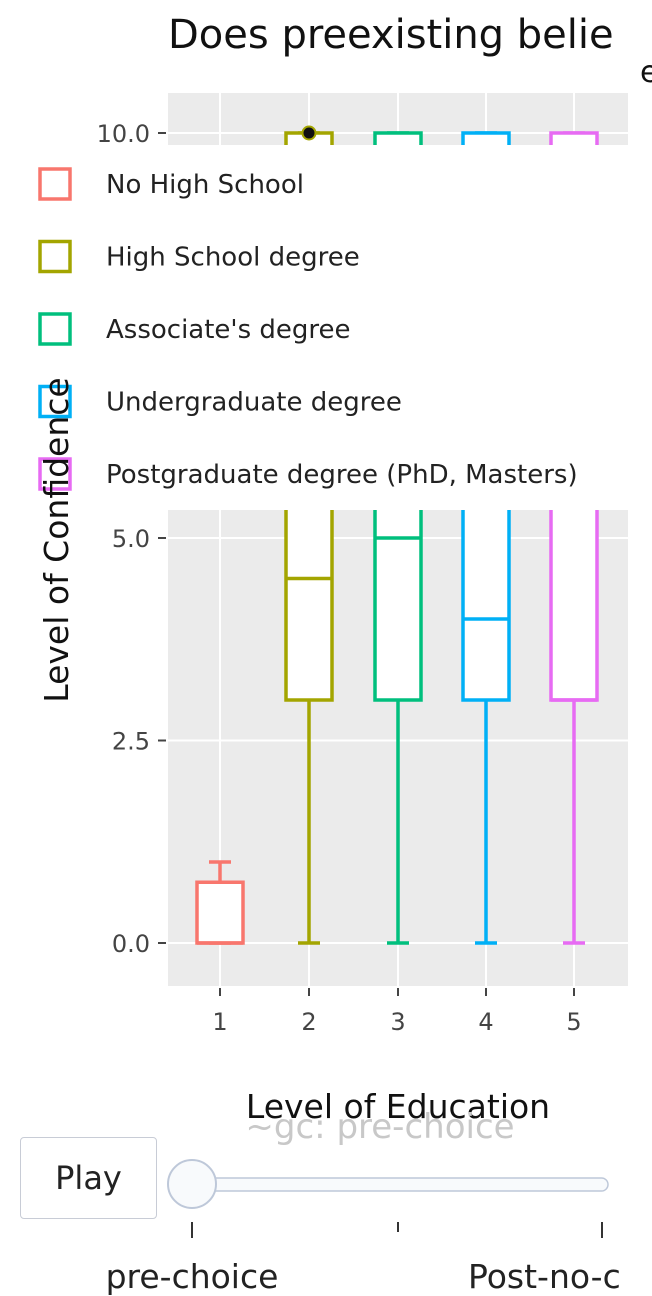  Describe the element at coordinates (394, 1184) in the screenshot. I see `slider-track` at that location.